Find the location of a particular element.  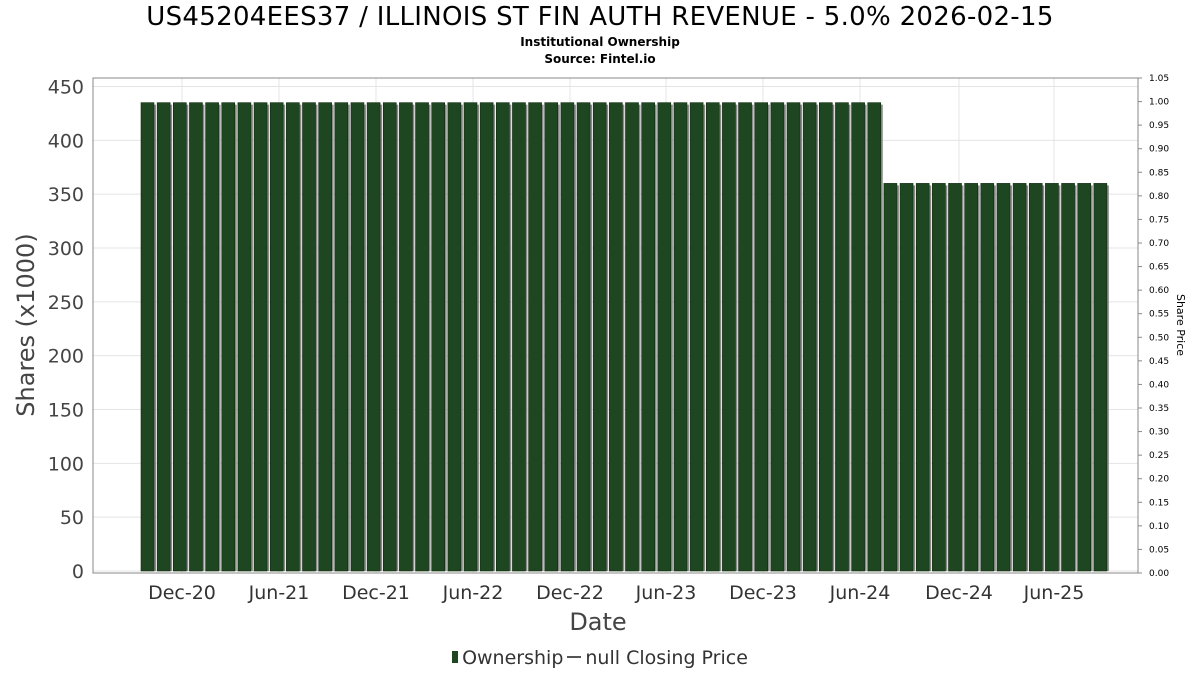

y2-tick-label: 0.40 is located at coordinates (1159, 385).